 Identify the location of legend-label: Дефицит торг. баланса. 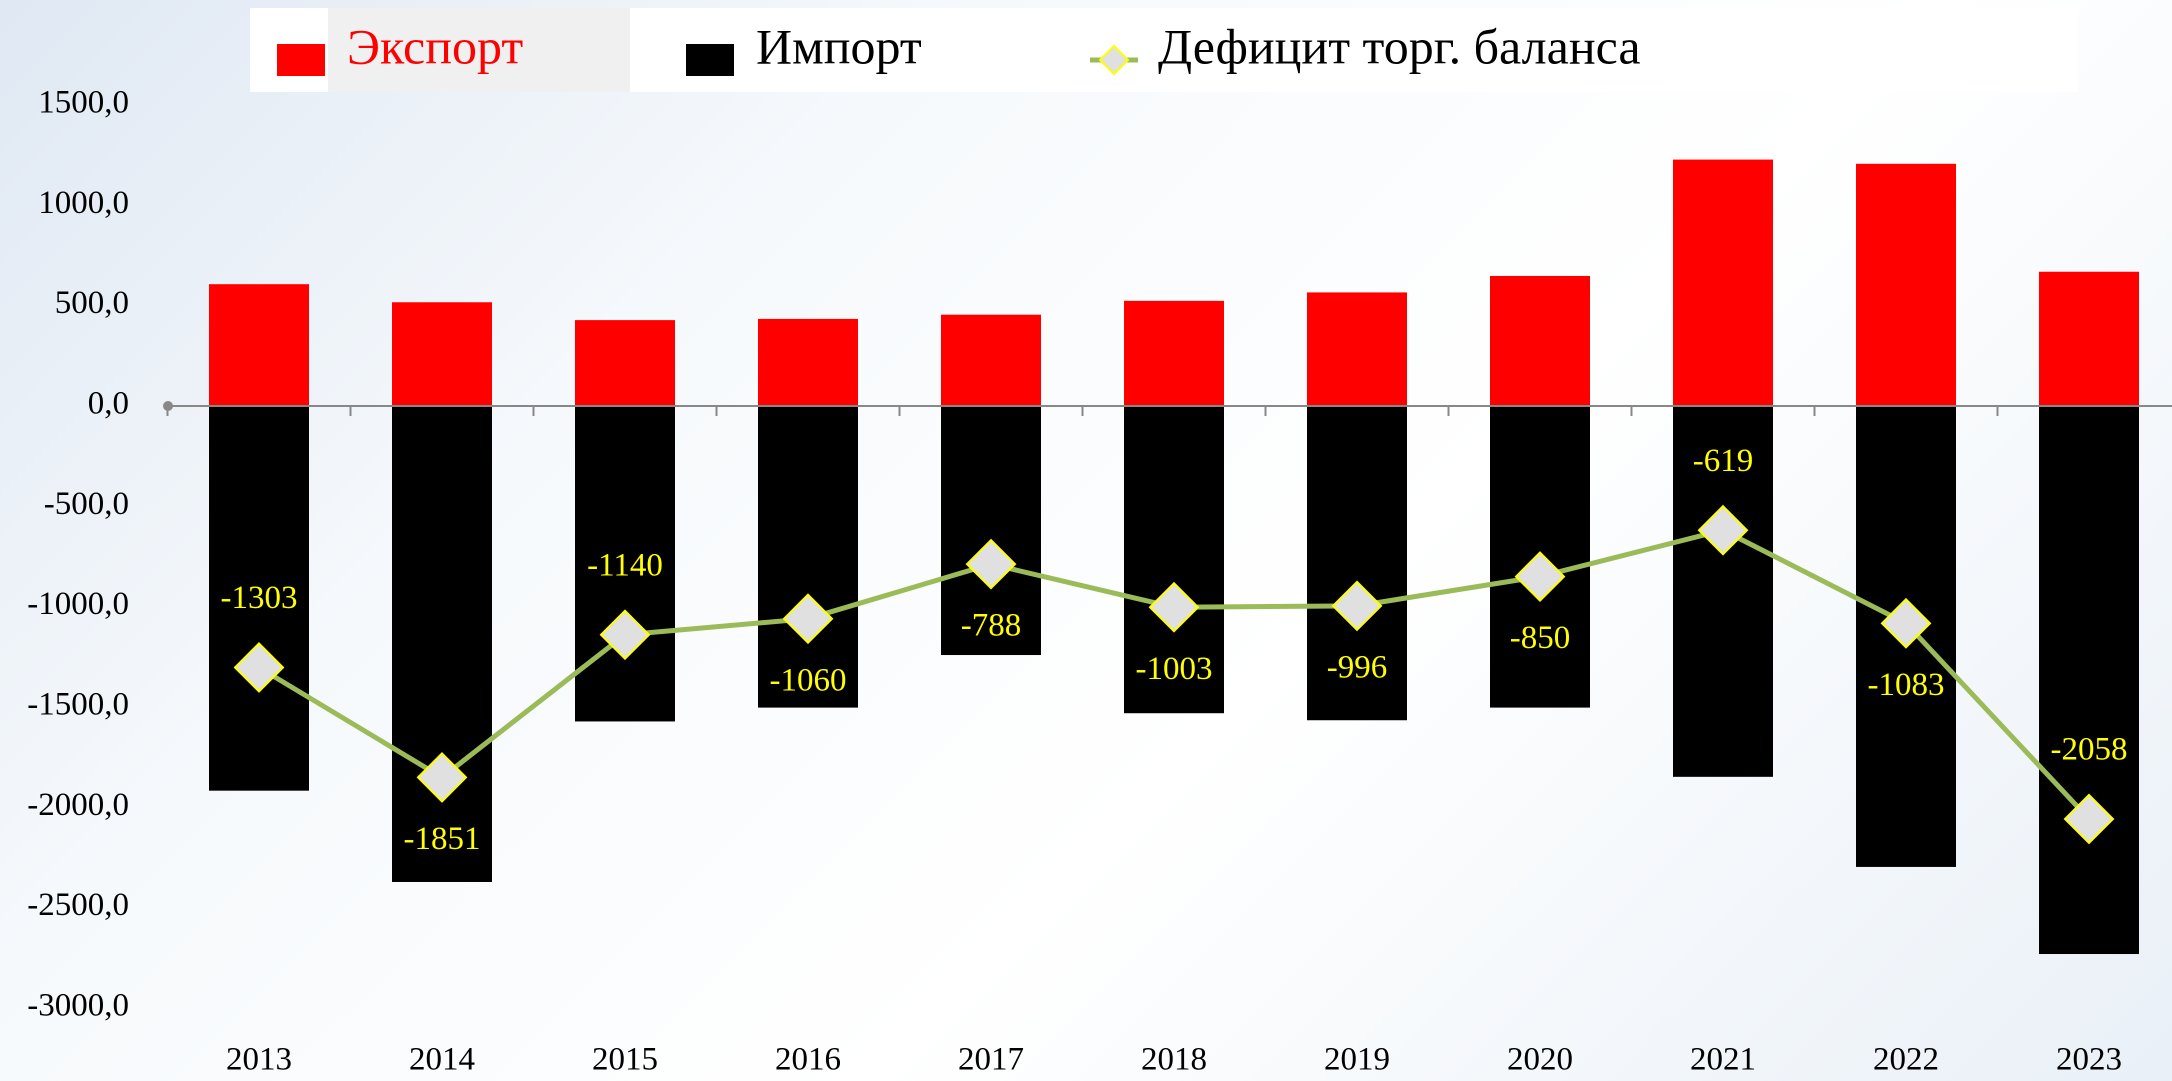
(1399, 46).